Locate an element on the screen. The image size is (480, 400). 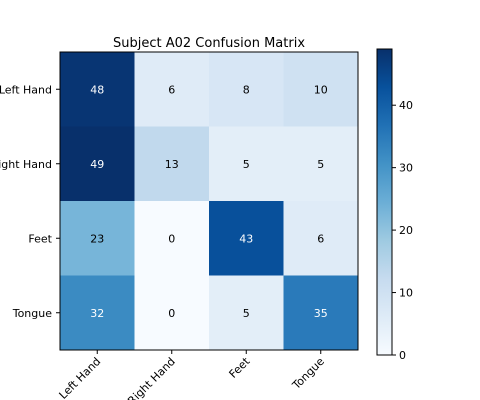
cell-value-label: 23 is located at coordinates (97, 238).